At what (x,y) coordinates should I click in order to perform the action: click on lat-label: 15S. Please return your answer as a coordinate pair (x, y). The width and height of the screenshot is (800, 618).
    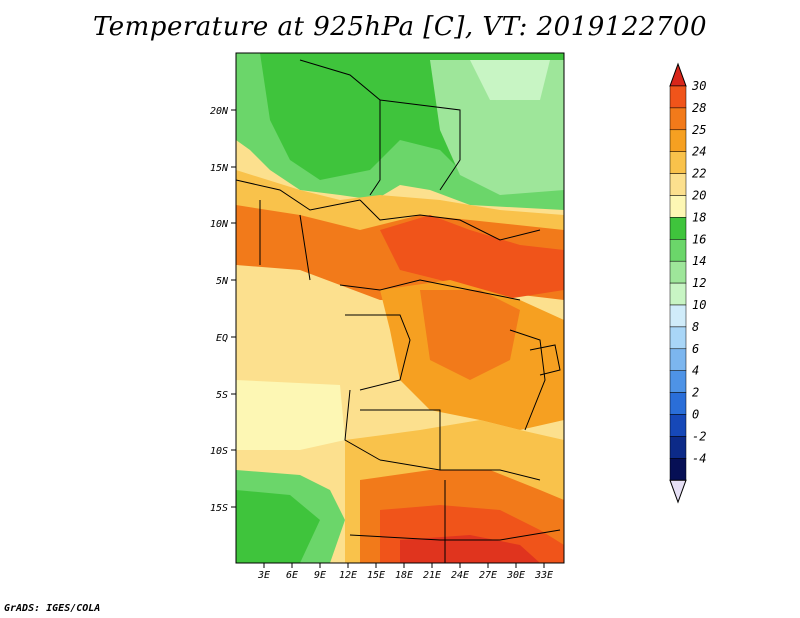
    Looking at the image, I should click on (219, 508).